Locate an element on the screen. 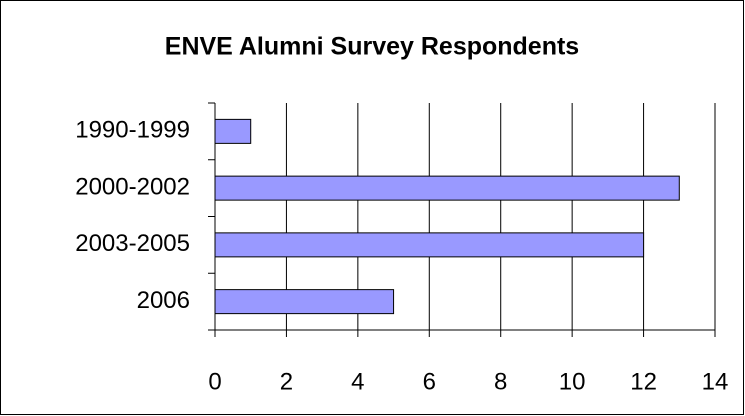 Image resolution: width=745 pixels, height=416 pixels. chart-title: ENVE Alumni Survey Respondents is located at coordinates (372, 47).